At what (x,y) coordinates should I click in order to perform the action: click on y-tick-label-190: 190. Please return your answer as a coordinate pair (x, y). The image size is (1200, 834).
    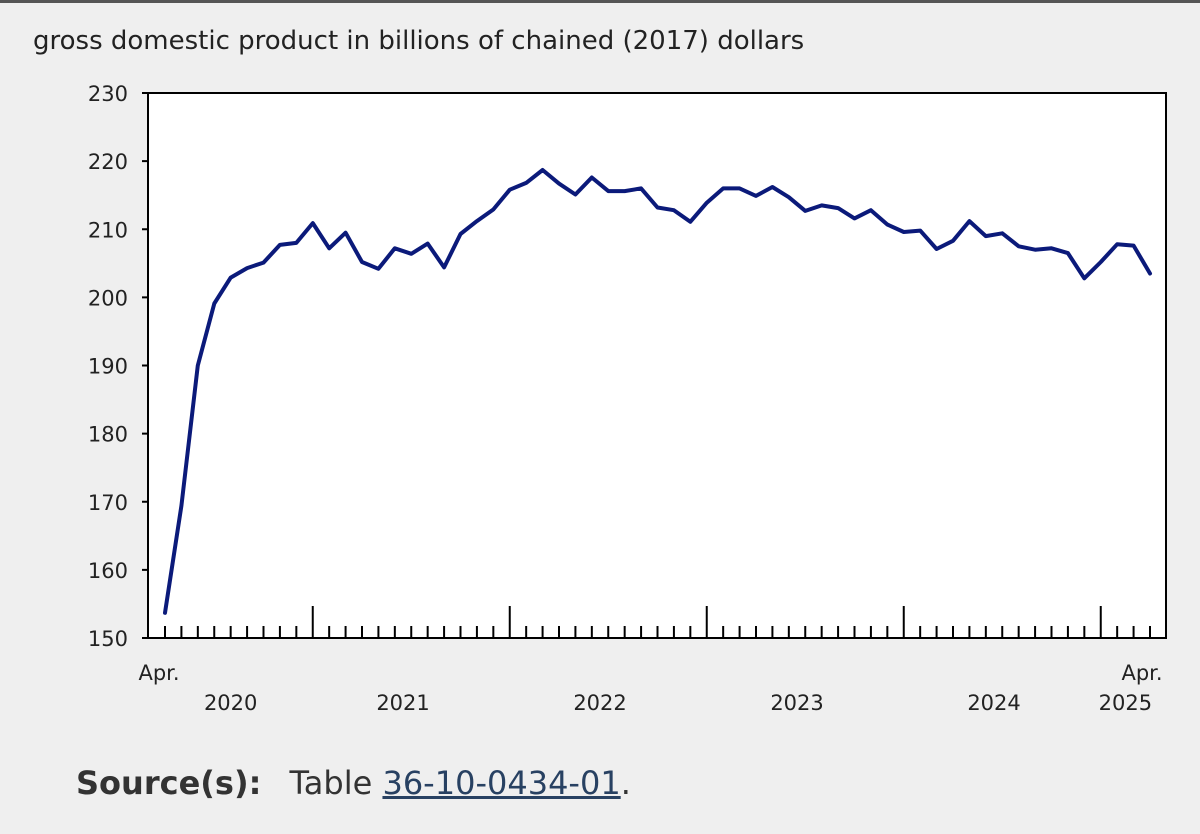
    Looking at the image, I should click on (108, 367).